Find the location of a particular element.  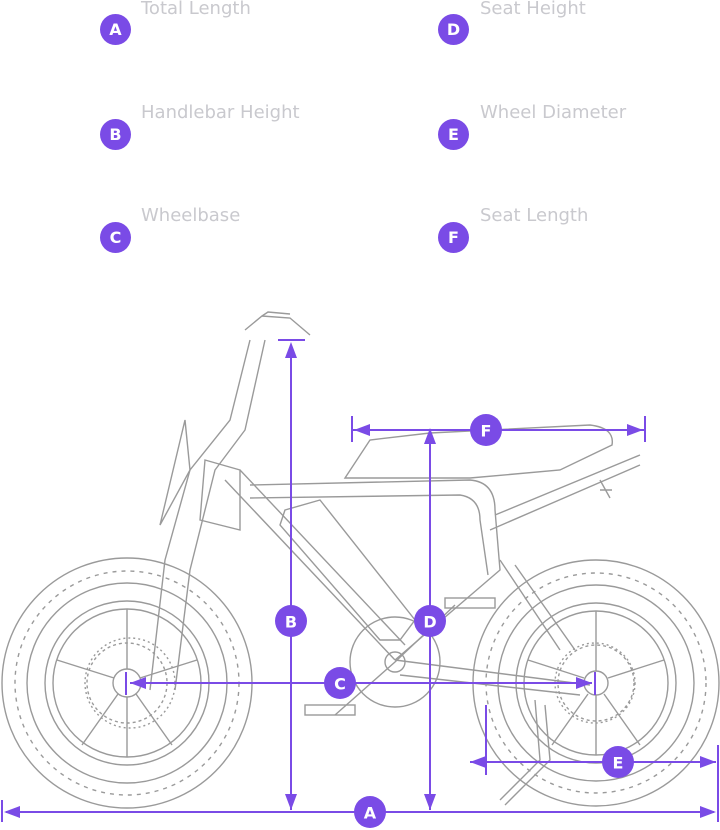

dimension-c-wheelbase: C is located at coordinates (360, 683).